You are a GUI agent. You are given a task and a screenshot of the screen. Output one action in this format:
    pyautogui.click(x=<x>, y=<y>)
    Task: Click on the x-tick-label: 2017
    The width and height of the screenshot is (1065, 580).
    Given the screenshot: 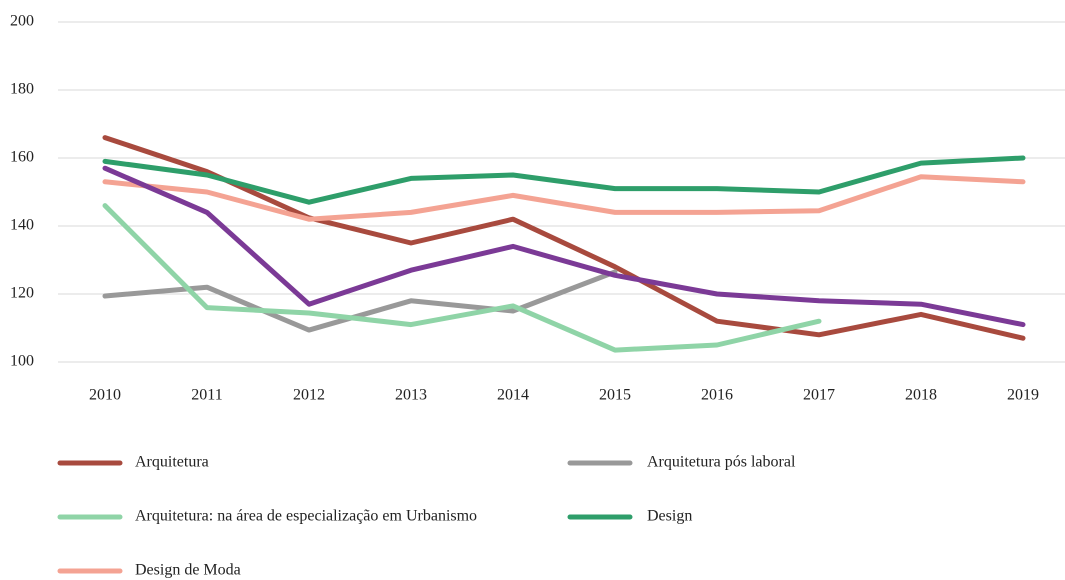 What is the action you would take?
    pyautogui.click(x=819, y=395)
    